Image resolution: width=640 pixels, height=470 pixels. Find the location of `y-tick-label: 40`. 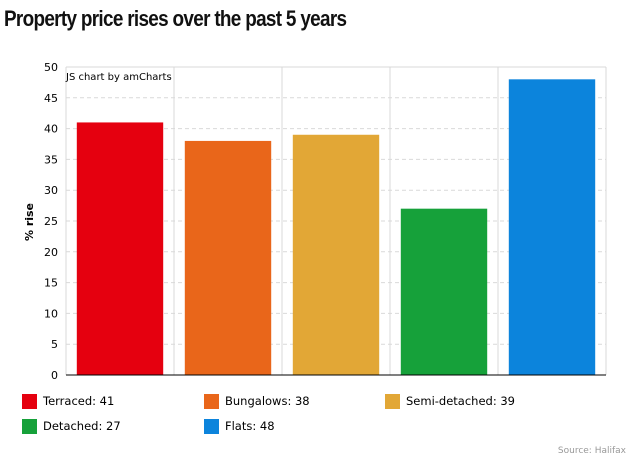

y-tick-label: 40 is located at coordinates (51, 129).